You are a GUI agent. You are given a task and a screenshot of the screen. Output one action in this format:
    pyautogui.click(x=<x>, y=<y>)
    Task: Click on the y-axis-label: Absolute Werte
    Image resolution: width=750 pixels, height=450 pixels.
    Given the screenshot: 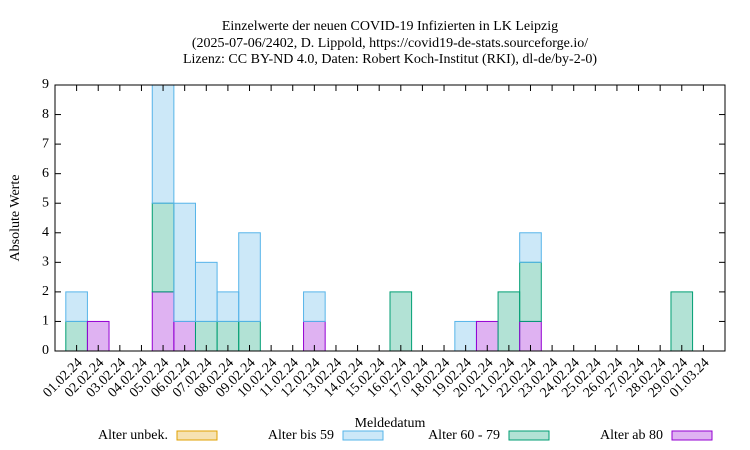 What is the action you would take?
    pyautogui.click(x=15, y=218)
    